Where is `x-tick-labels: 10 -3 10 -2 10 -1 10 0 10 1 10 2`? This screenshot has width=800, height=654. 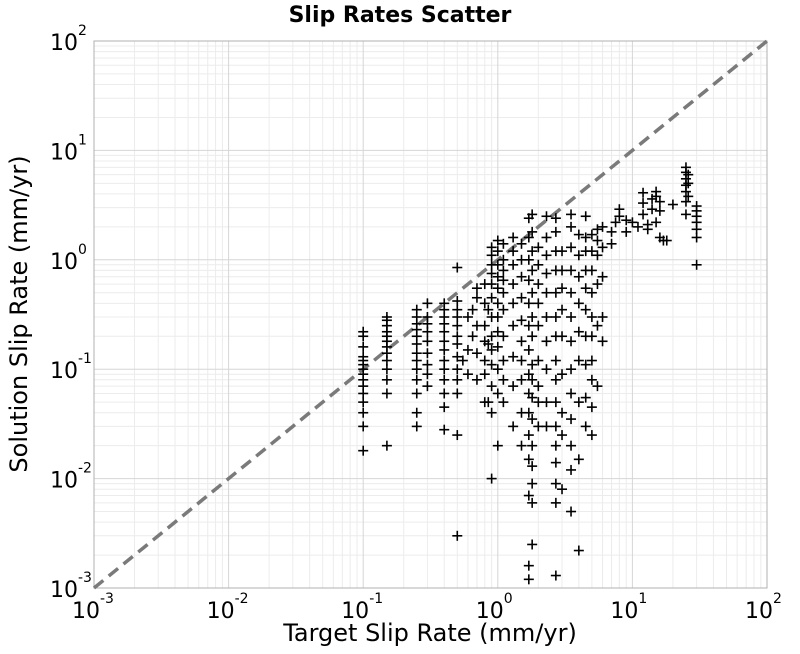
x-tick-labels: 10 -3 10 -2 10 -1 10 0 10 1 10 2 is located at coordinates (427, 607).